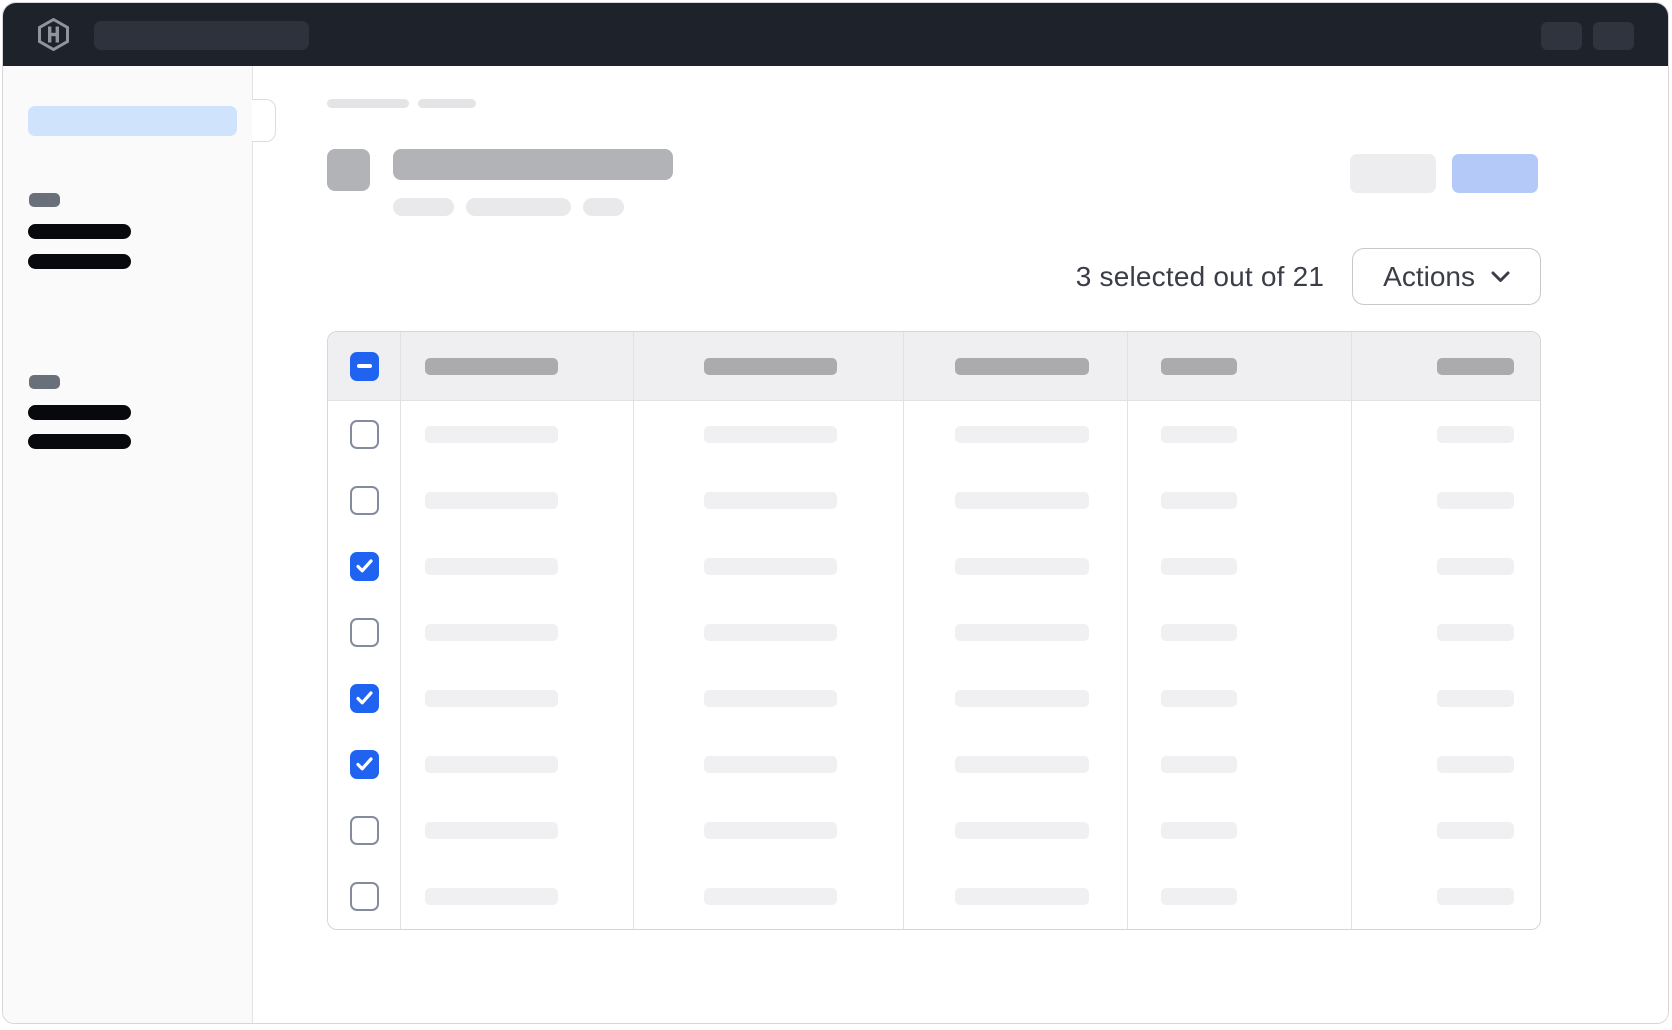  What do you see at coordinates (201, 35) in the screenshot?
I see `global-search-skeleton` at bounding box center [201, 35].